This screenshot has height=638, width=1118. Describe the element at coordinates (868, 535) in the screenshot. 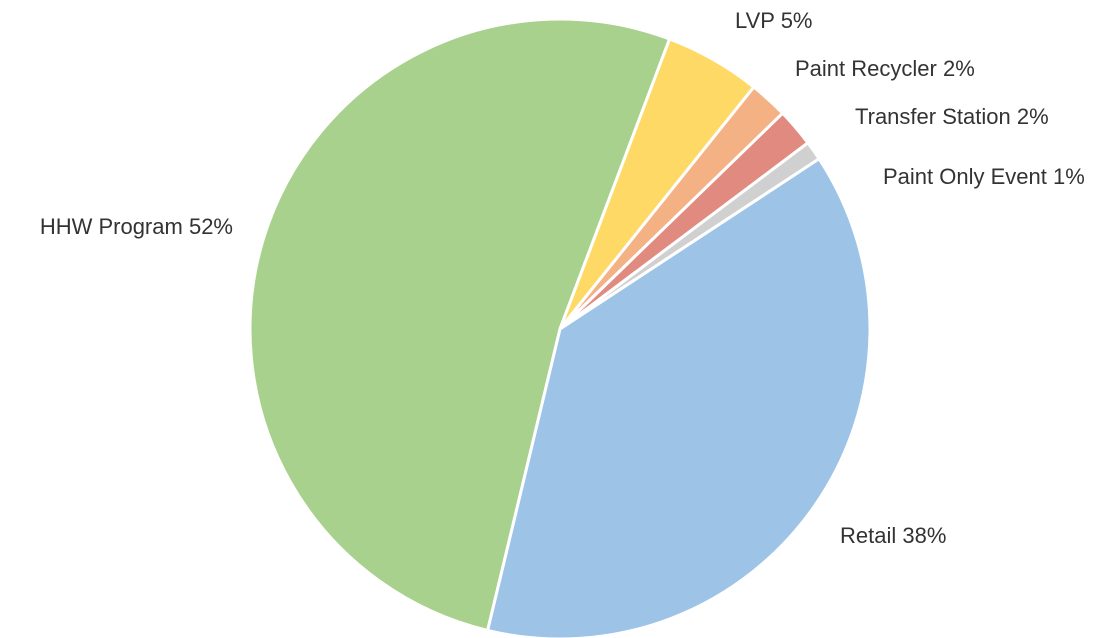

I see `slice-name: Retail` at that location.